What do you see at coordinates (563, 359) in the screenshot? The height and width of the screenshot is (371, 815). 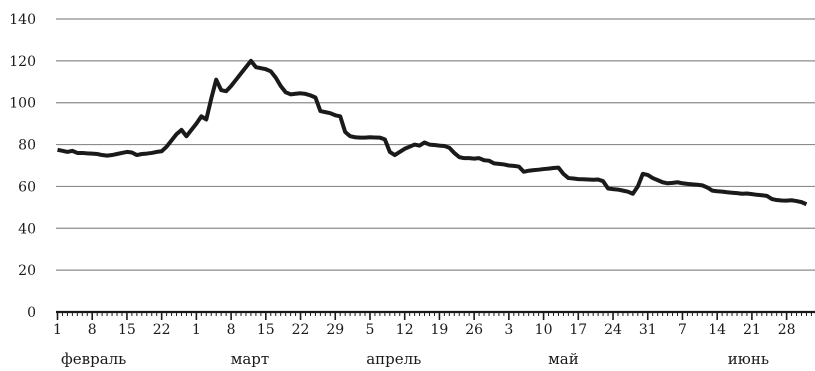 I see `month-label: май` at bounding box center [563, 359].